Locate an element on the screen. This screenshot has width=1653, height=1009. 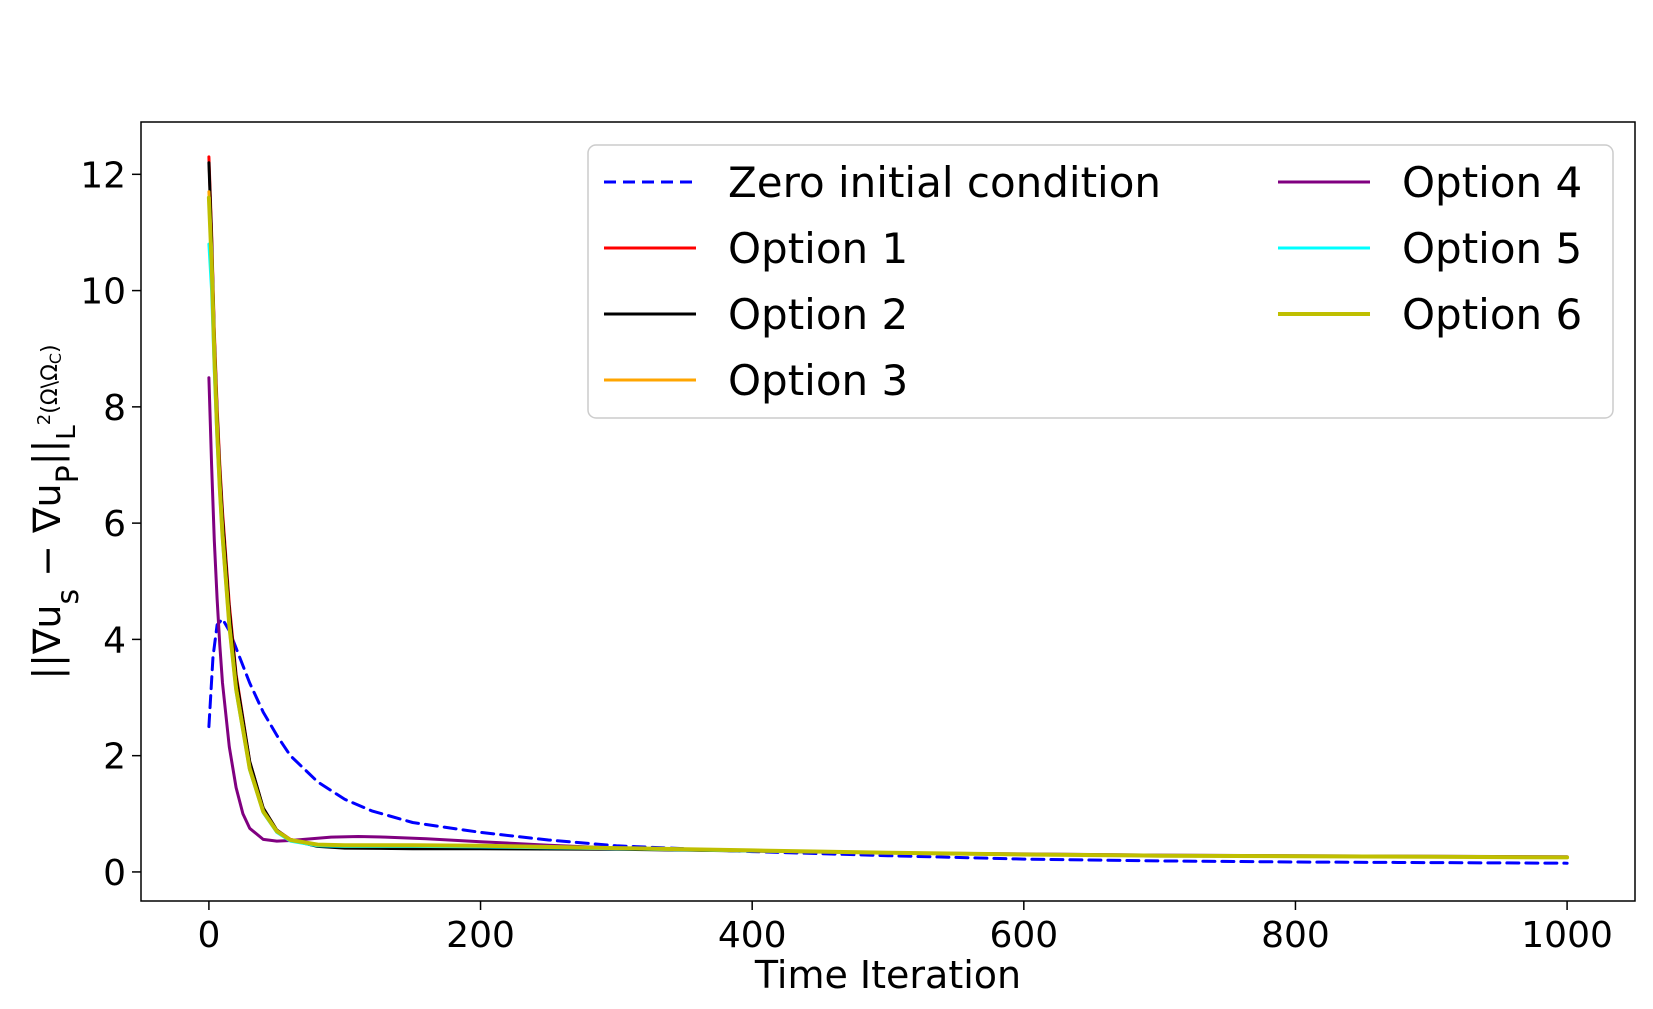
y-tick-label: 8 is located at coordinates (114, 408).